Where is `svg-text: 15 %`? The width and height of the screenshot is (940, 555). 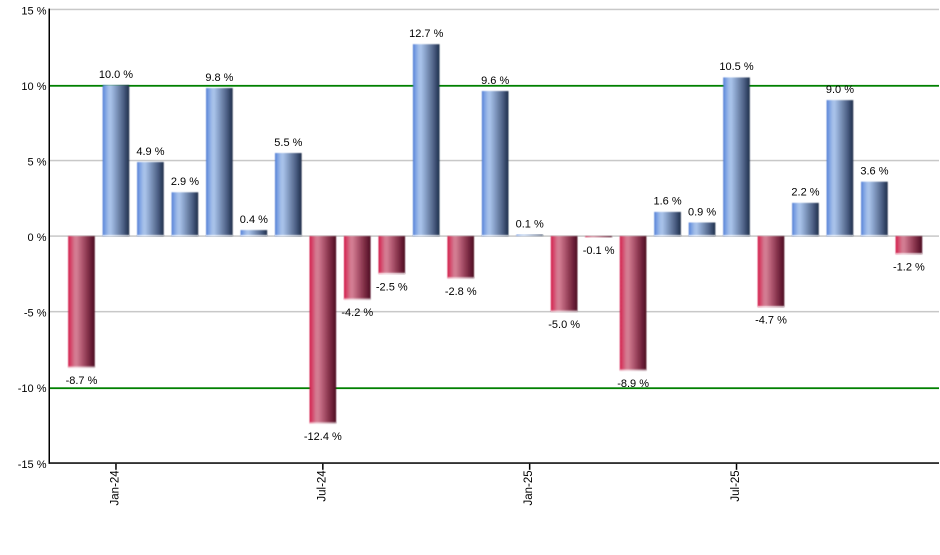 svg-text: 15 % is located at coordinates (33, 11).